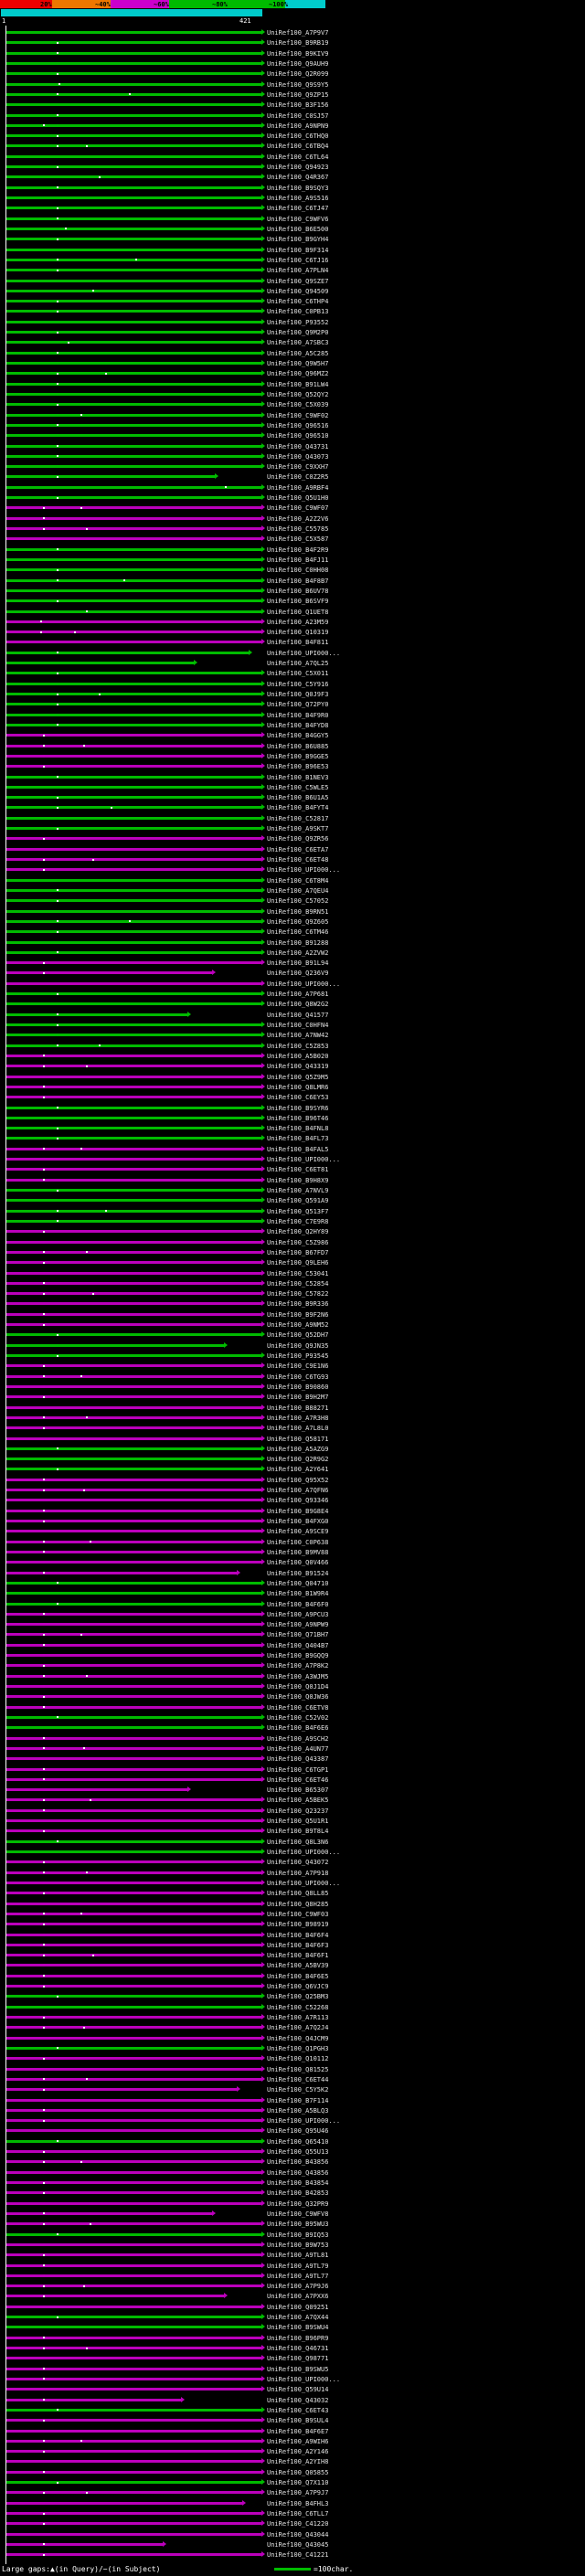  Describe the element at coordinates (293, 1262) in the screenshot. I see `alignment-row: UniRef100_Q9LEH6` at that location.